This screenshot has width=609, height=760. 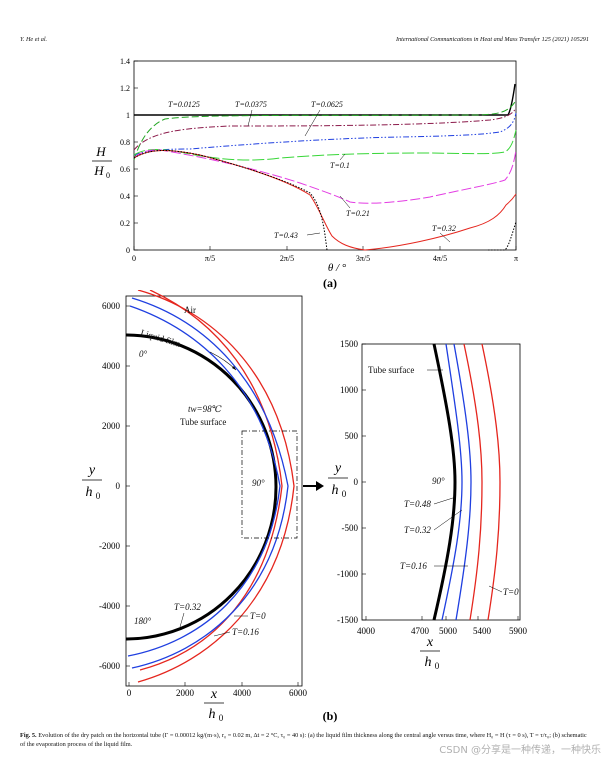 I want to click on right-y-tick-label: -1500, so click(x=347, y=620).